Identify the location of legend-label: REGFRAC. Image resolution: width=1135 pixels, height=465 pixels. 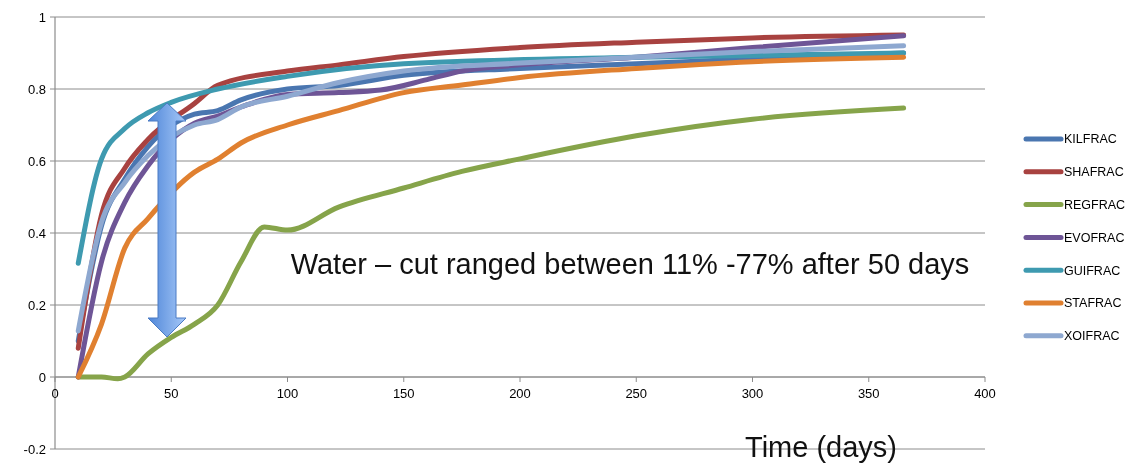
(1095, 204).